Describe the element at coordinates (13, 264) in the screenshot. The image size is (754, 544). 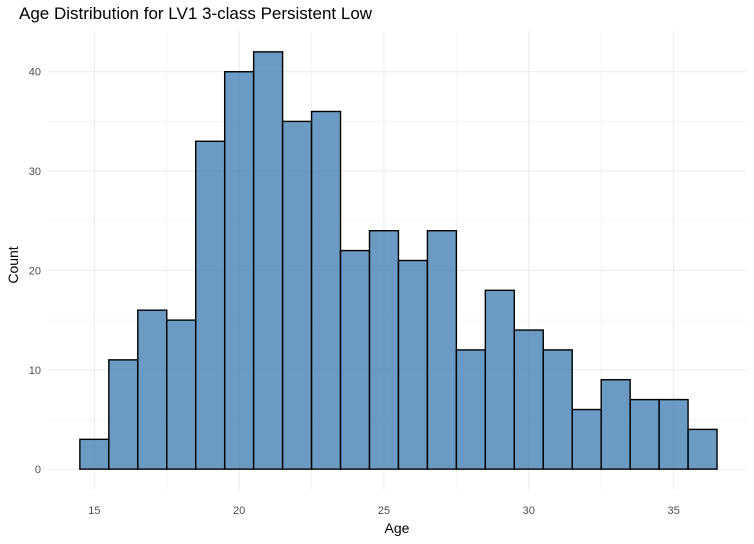
I see `y-axis-title: Count` at that location.